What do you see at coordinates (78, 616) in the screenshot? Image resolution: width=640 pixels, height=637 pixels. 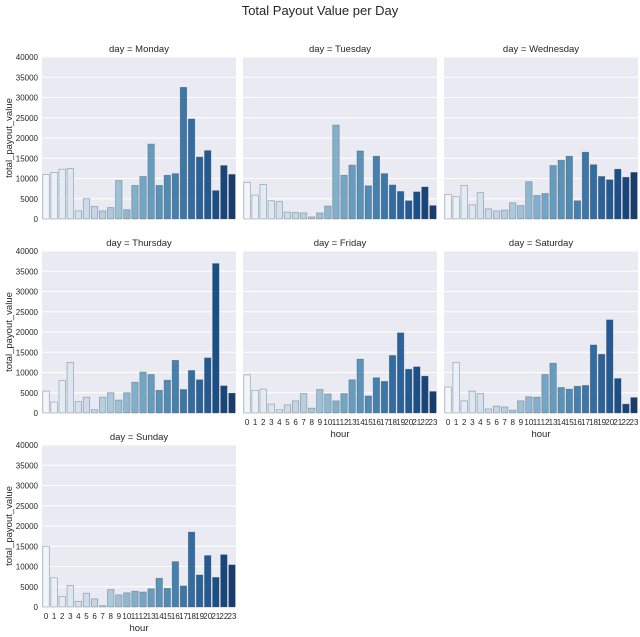 I see `x-tick-label: 4` at bounding box center [78, 616].